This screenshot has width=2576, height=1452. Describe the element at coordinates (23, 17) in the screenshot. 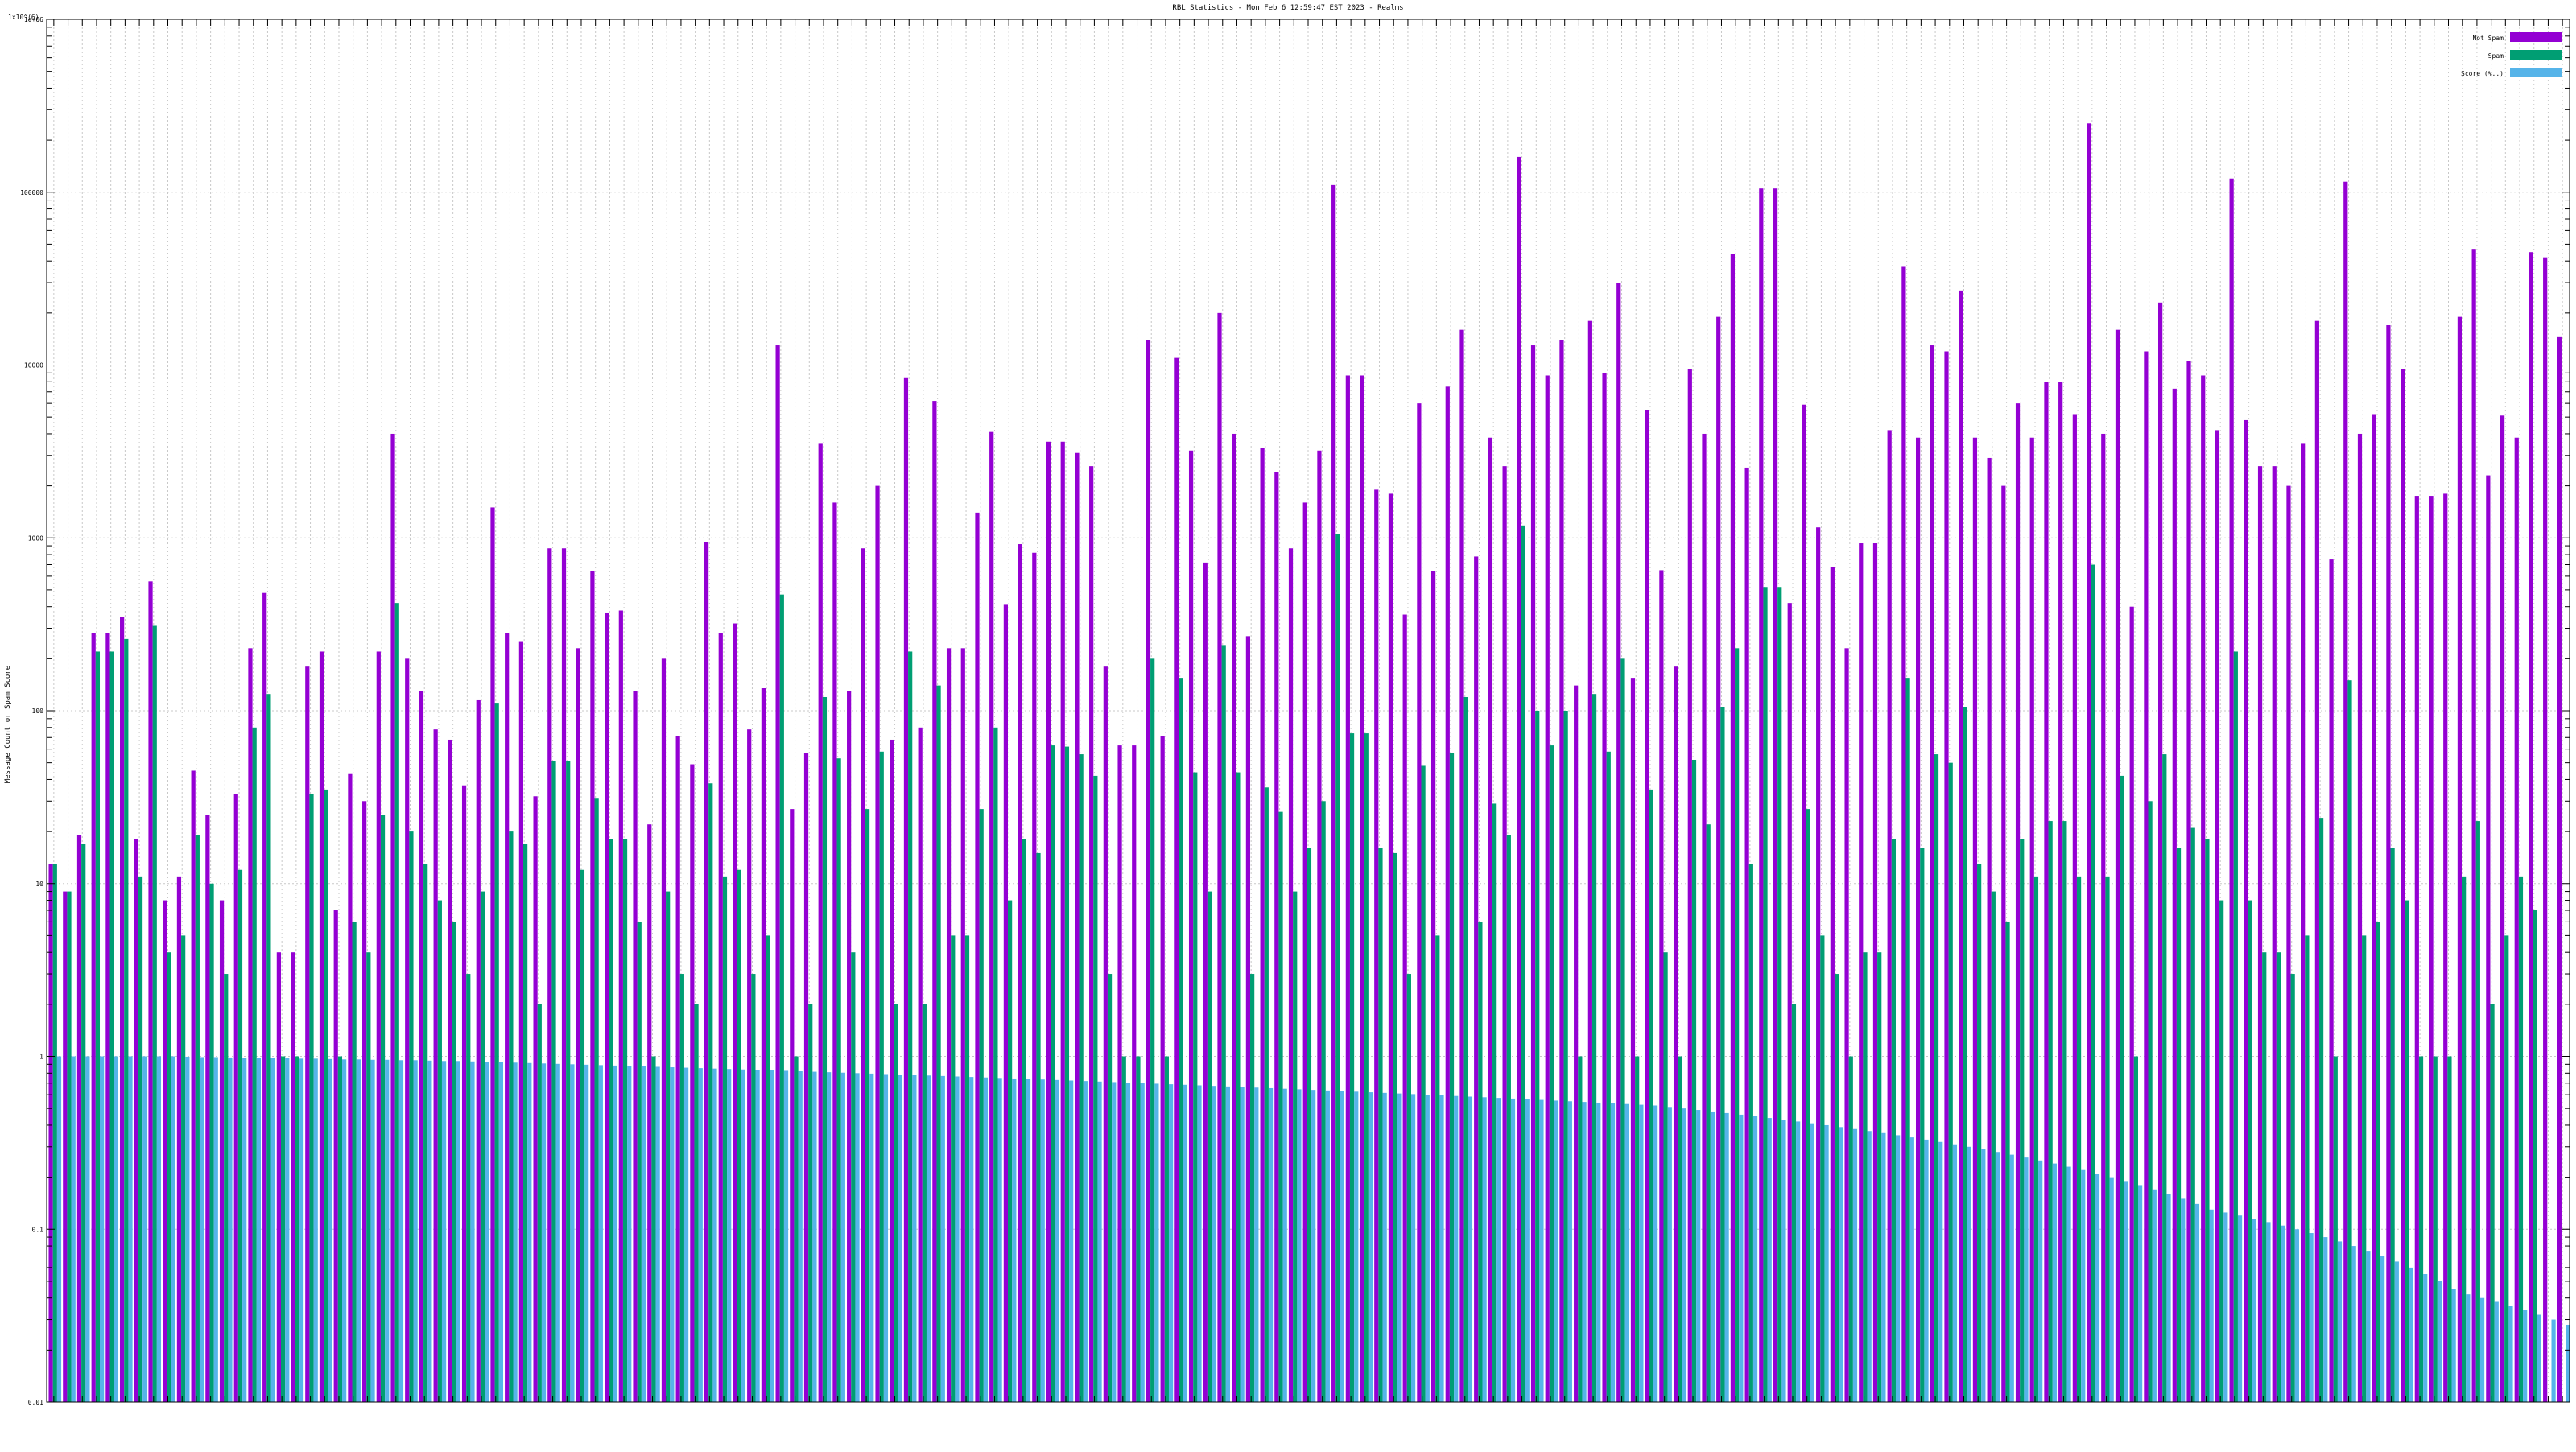

I see `y-axis-top-label: 1x10^(6)` at that location.